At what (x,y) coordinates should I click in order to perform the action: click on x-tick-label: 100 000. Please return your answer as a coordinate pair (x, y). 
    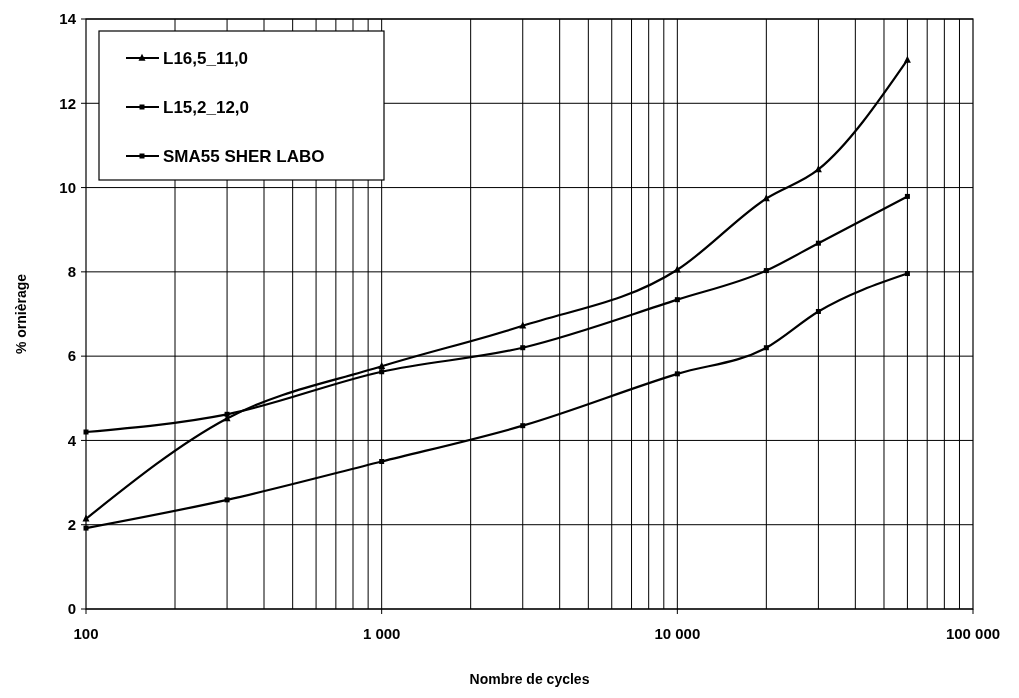
    Looking at the image, I should click on (973, 633).